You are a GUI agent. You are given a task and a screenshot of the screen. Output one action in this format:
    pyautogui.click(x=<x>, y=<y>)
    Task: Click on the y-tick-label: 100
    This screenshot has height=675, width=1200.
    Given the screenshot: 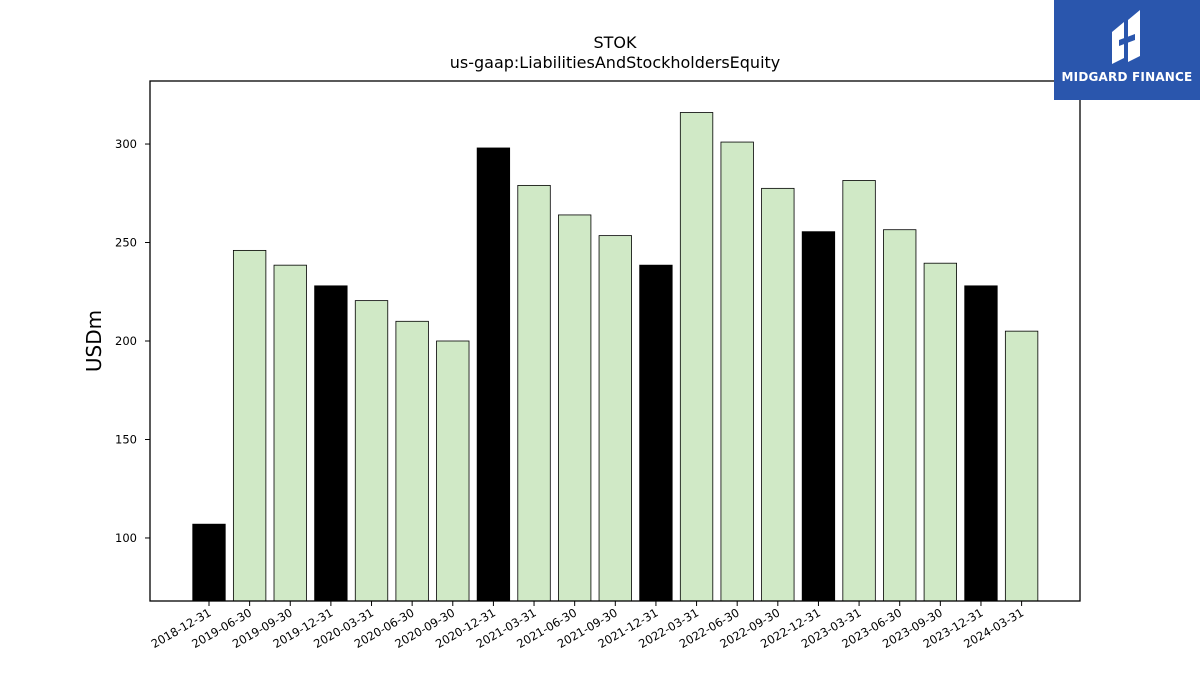 What is the action you would take?
    pyautogui.click(x=126, y=538)
    